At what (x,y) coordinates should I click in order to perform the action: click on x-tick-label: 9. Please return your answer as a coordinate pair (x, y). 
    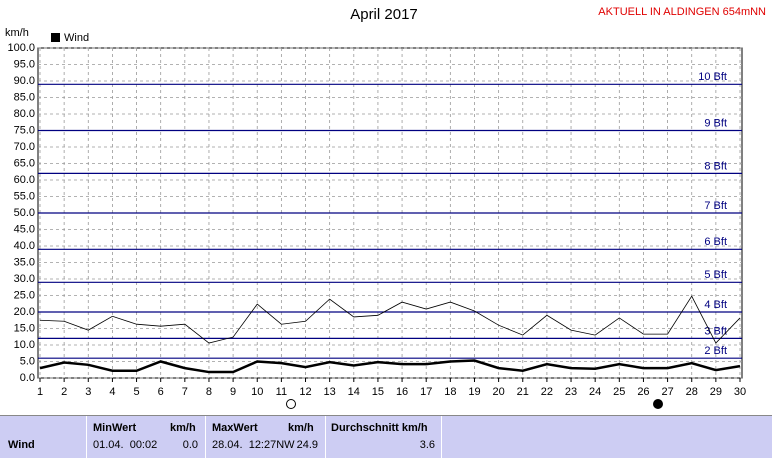
    Looking at the image, I should click on (233, 392).